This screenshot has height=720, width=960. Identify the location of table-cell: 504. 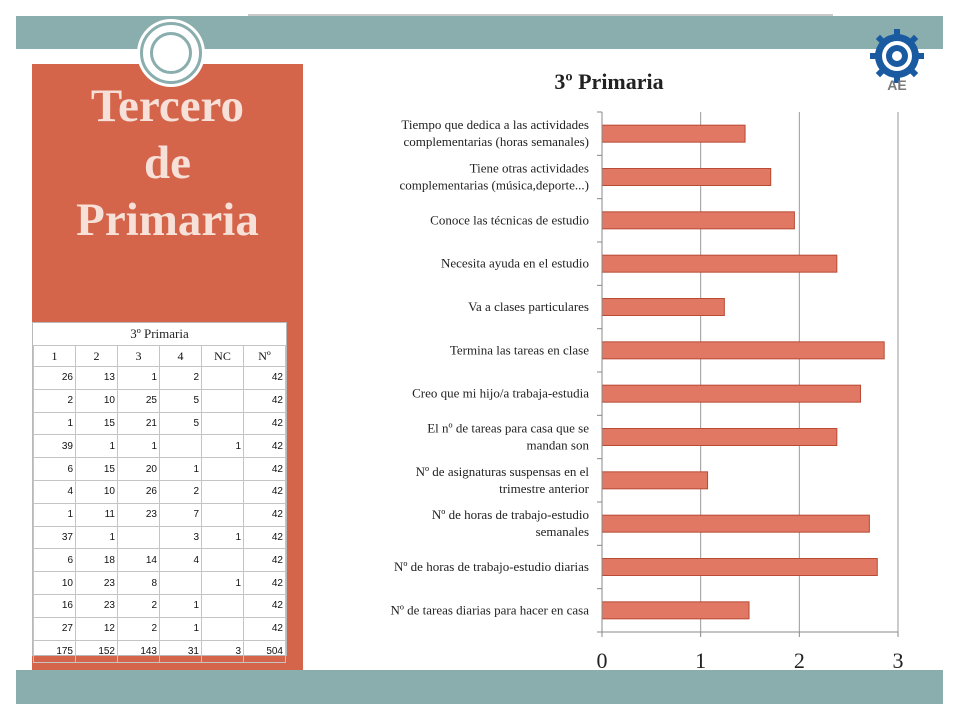
(264, 651).